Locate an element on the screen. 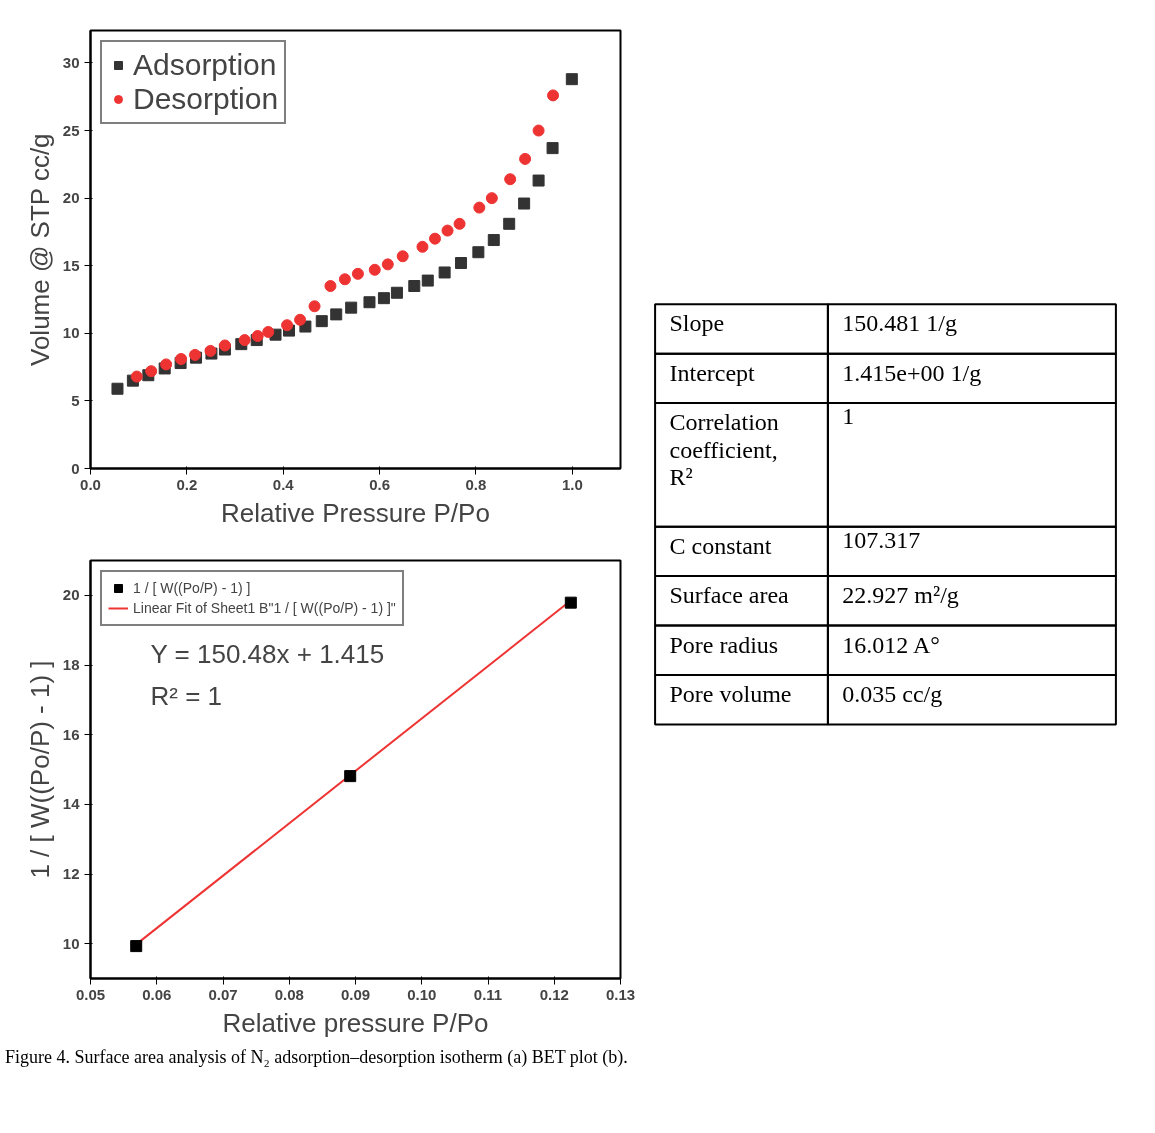 This screenshot has width=1155, height=1133. x-tick-label: 0.07 is located at coordinates (223, 994).